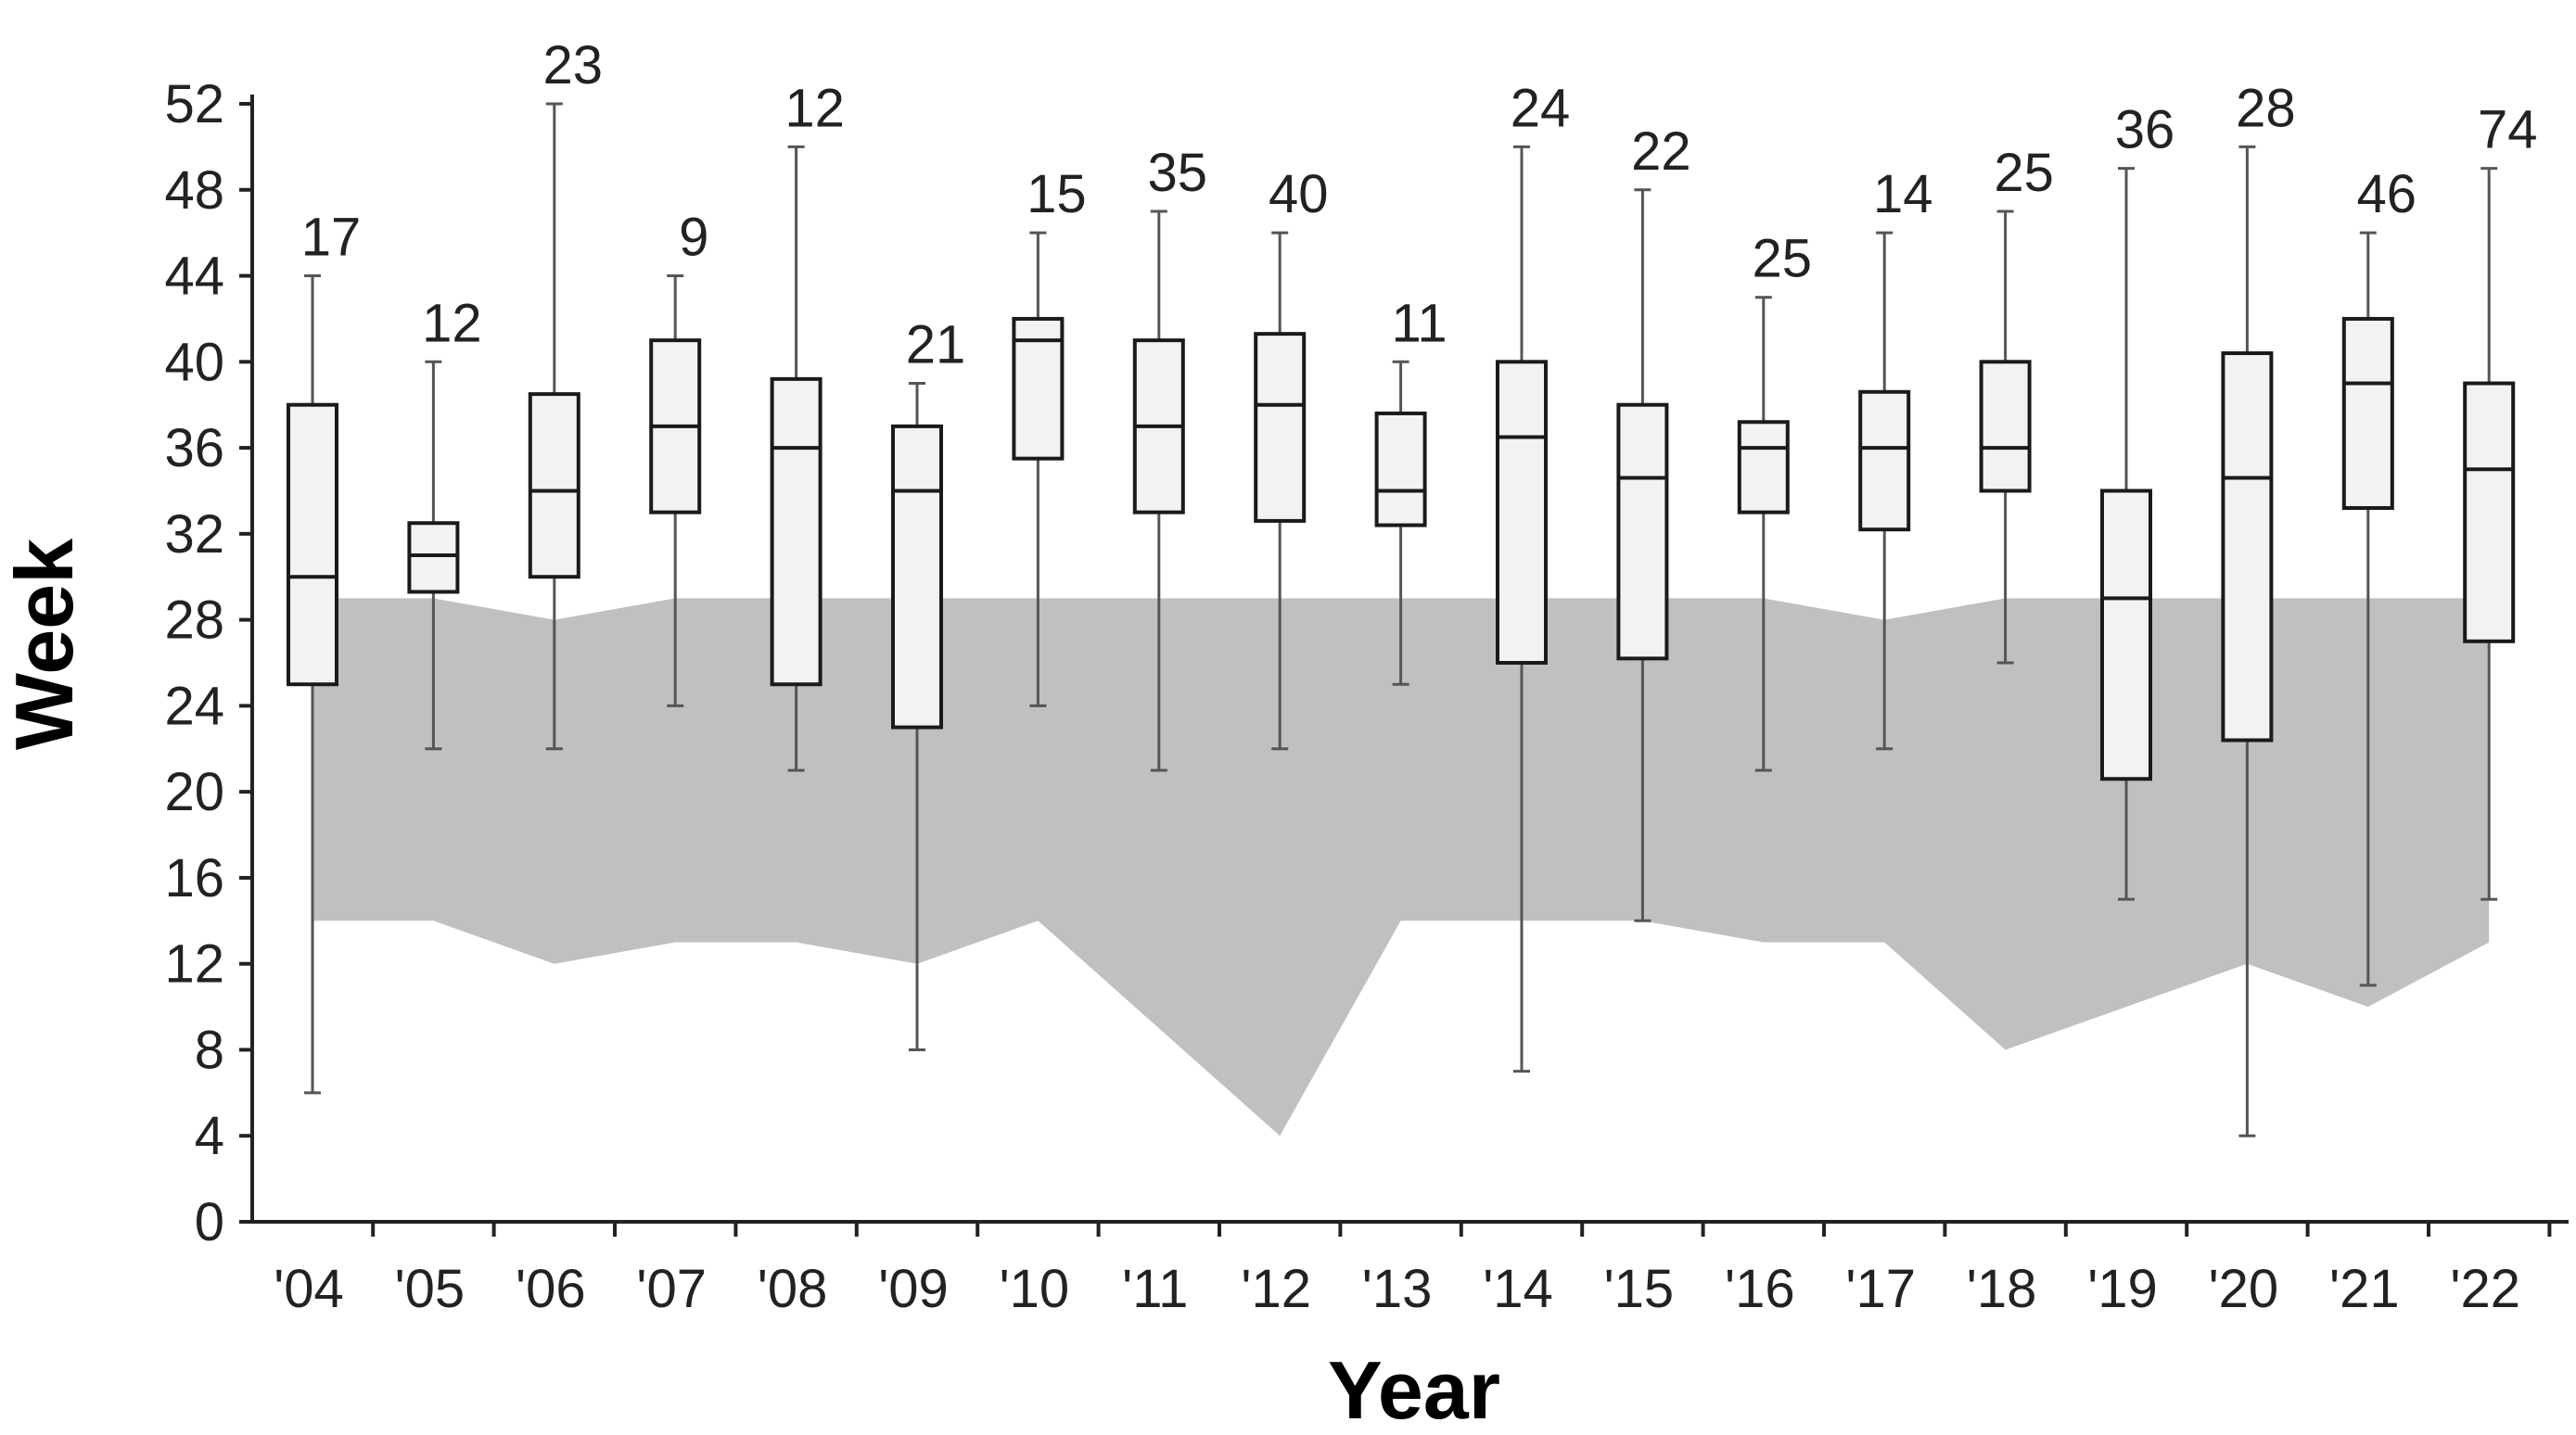  Describe the element at coordinates (1880, 1289) in the screenshot. I see `x-tick-label: '17` at that location.